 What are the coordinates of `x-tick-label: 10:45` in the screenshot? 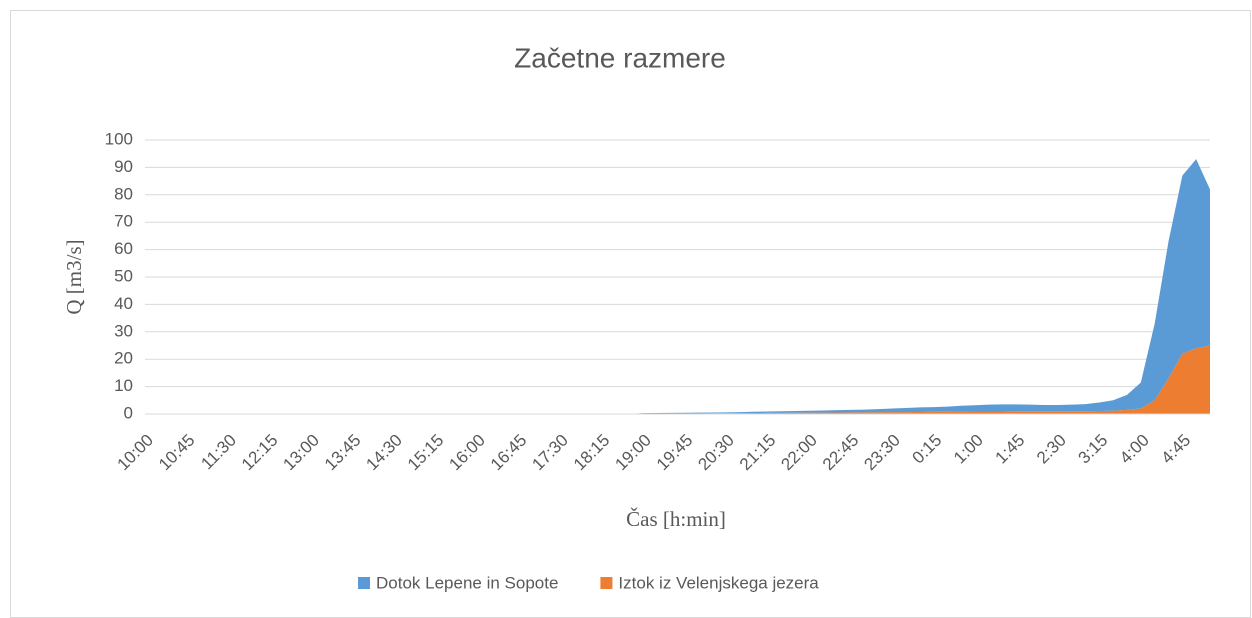 It's located at (177, 453).